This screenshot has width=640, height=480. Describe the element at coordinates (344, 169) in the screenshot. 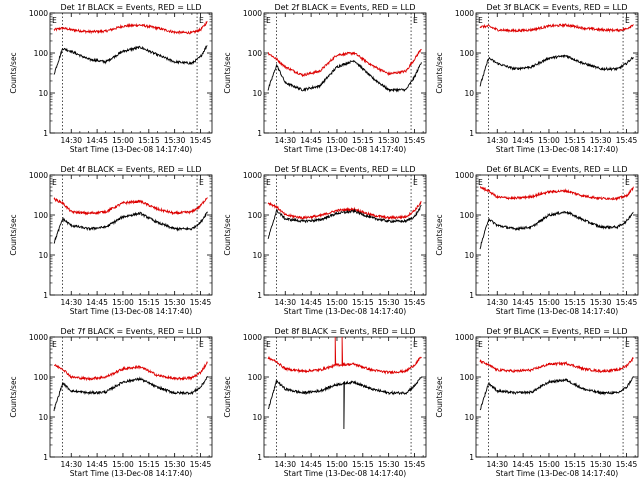

I see `chart-title: Det 5f BLACK = Events, RED = LLD` at that location.